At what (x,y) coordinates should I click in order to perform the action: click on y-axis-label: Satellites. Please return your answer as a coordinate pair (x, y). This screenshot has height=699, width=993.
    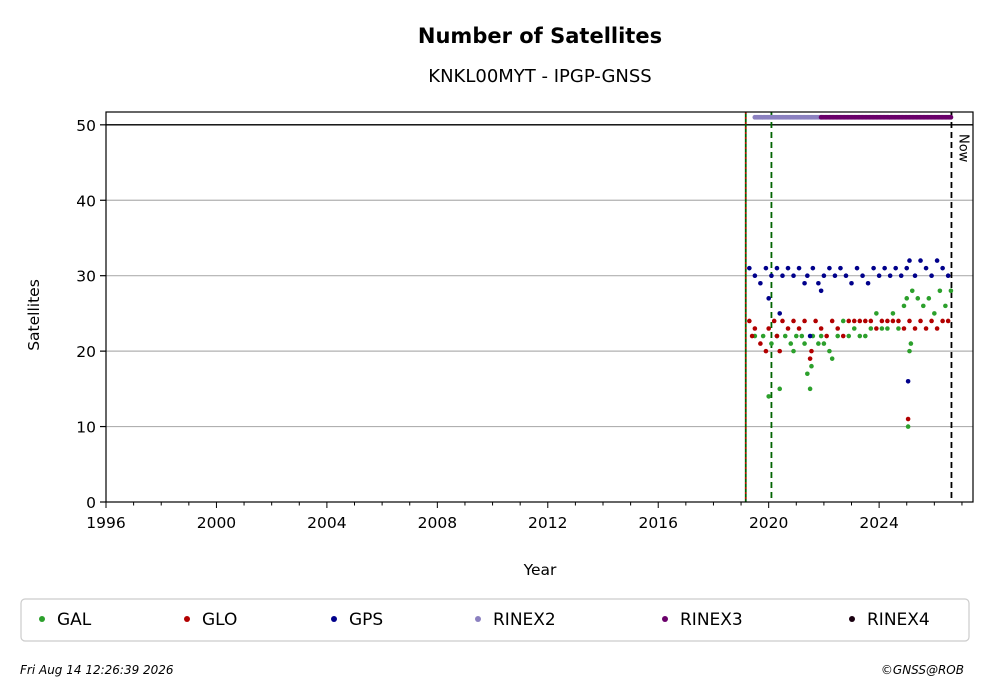
    Looking at the image, I should click on (34, 315).